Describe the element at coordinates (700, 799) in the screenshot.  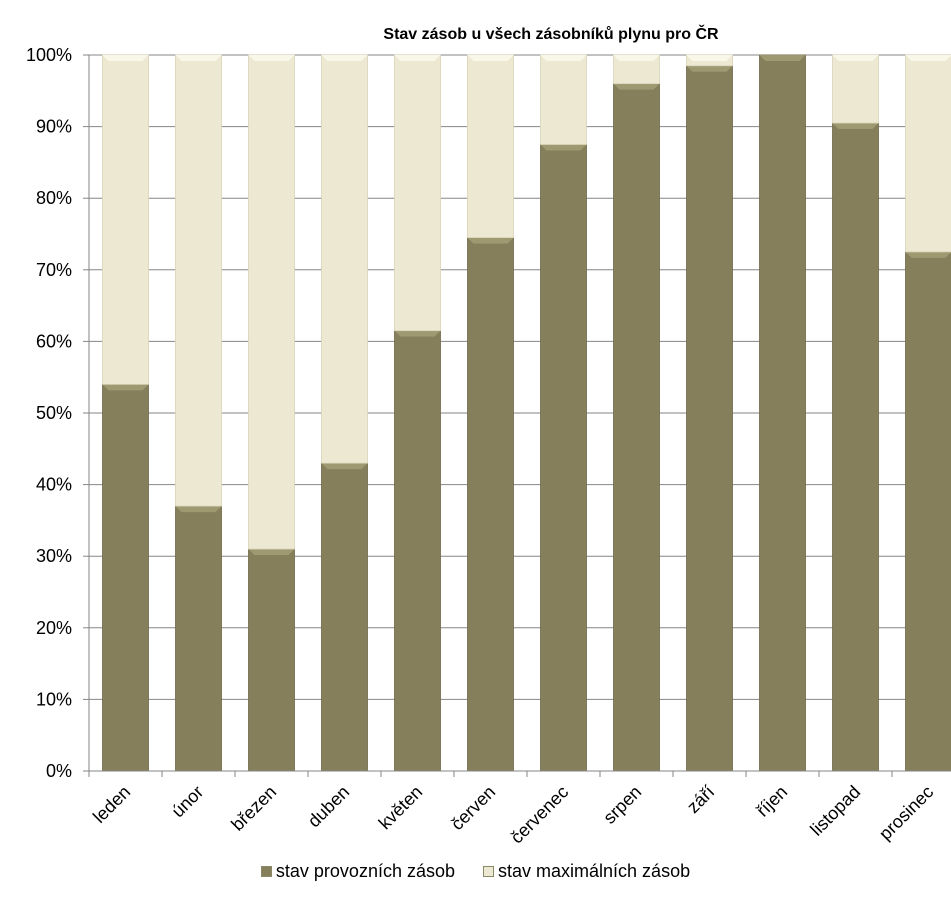
I see `x-tick-label: září` at that location.